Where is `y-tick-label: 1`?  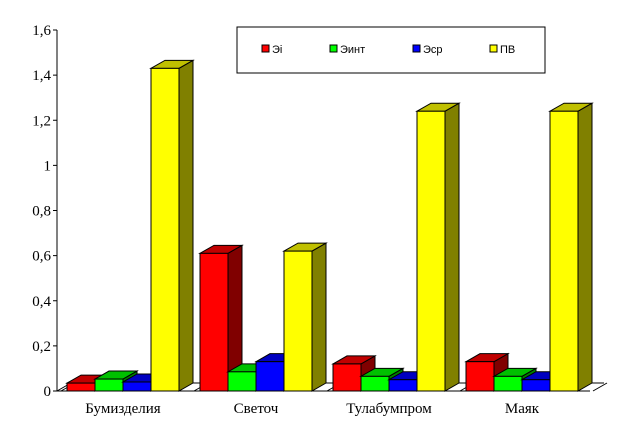
y-tick-label: 1 is located at coordinates (48, 166).